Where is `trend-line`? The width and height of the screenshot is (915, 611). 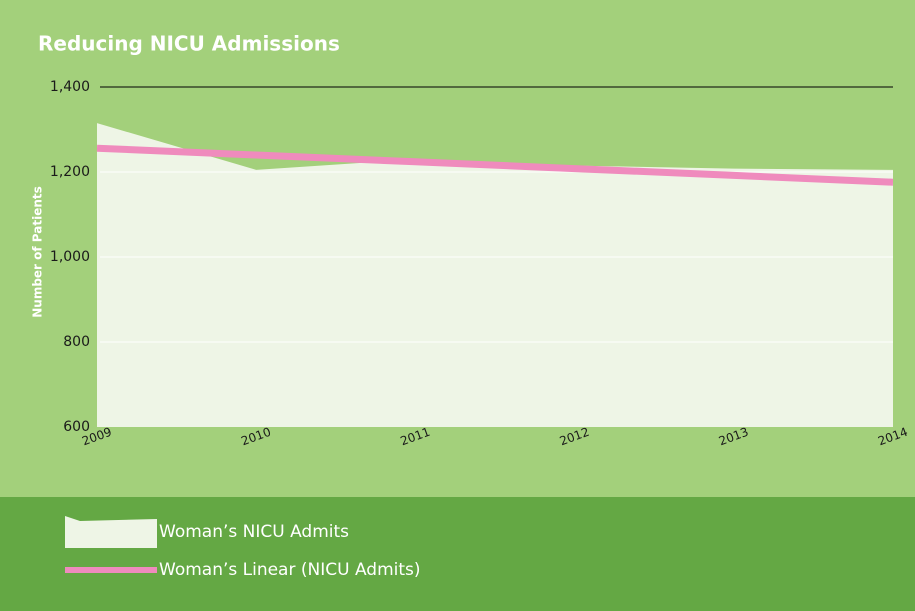
trend-line is located at coordinates (495, 165).